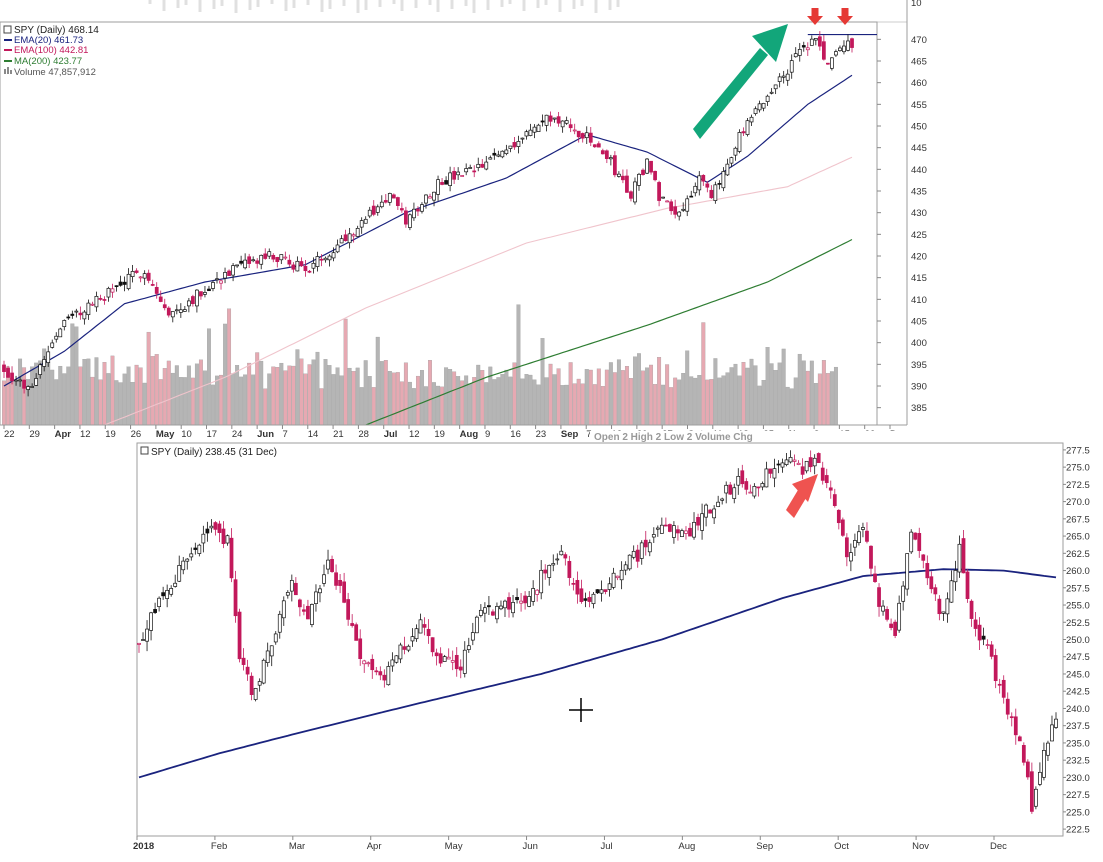 The width and height of the screenshot is (1103, 862). I want to click on x-tick-label: Mar, so click(297, 846).